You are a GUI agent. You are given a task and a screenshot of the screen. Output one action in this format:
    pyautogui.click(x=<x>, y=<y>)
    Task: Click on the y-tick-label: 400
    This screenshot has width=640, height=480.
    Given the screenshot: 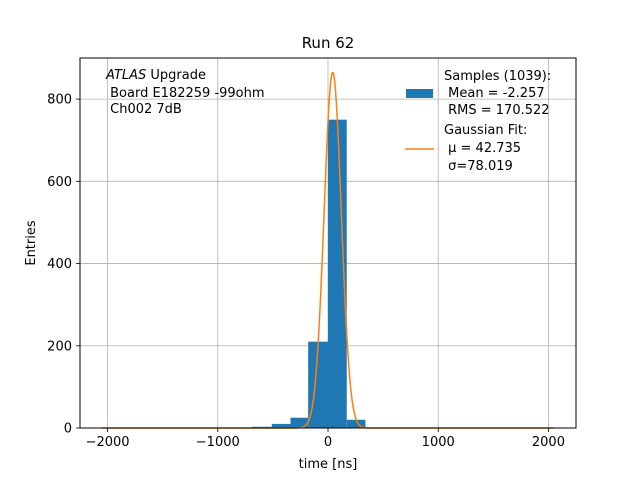 What is the action you would take?
    pyautogui.click(x=59, y=264)
    